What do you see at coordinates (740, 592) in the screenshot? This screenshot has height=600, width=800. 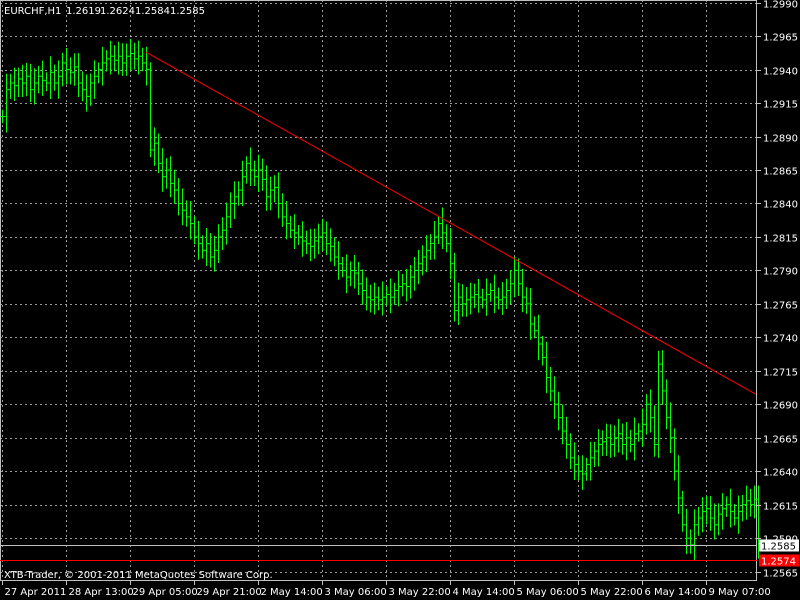 I see `x-tick-label: 9 May 07:00` at bounding box center [740, 592].